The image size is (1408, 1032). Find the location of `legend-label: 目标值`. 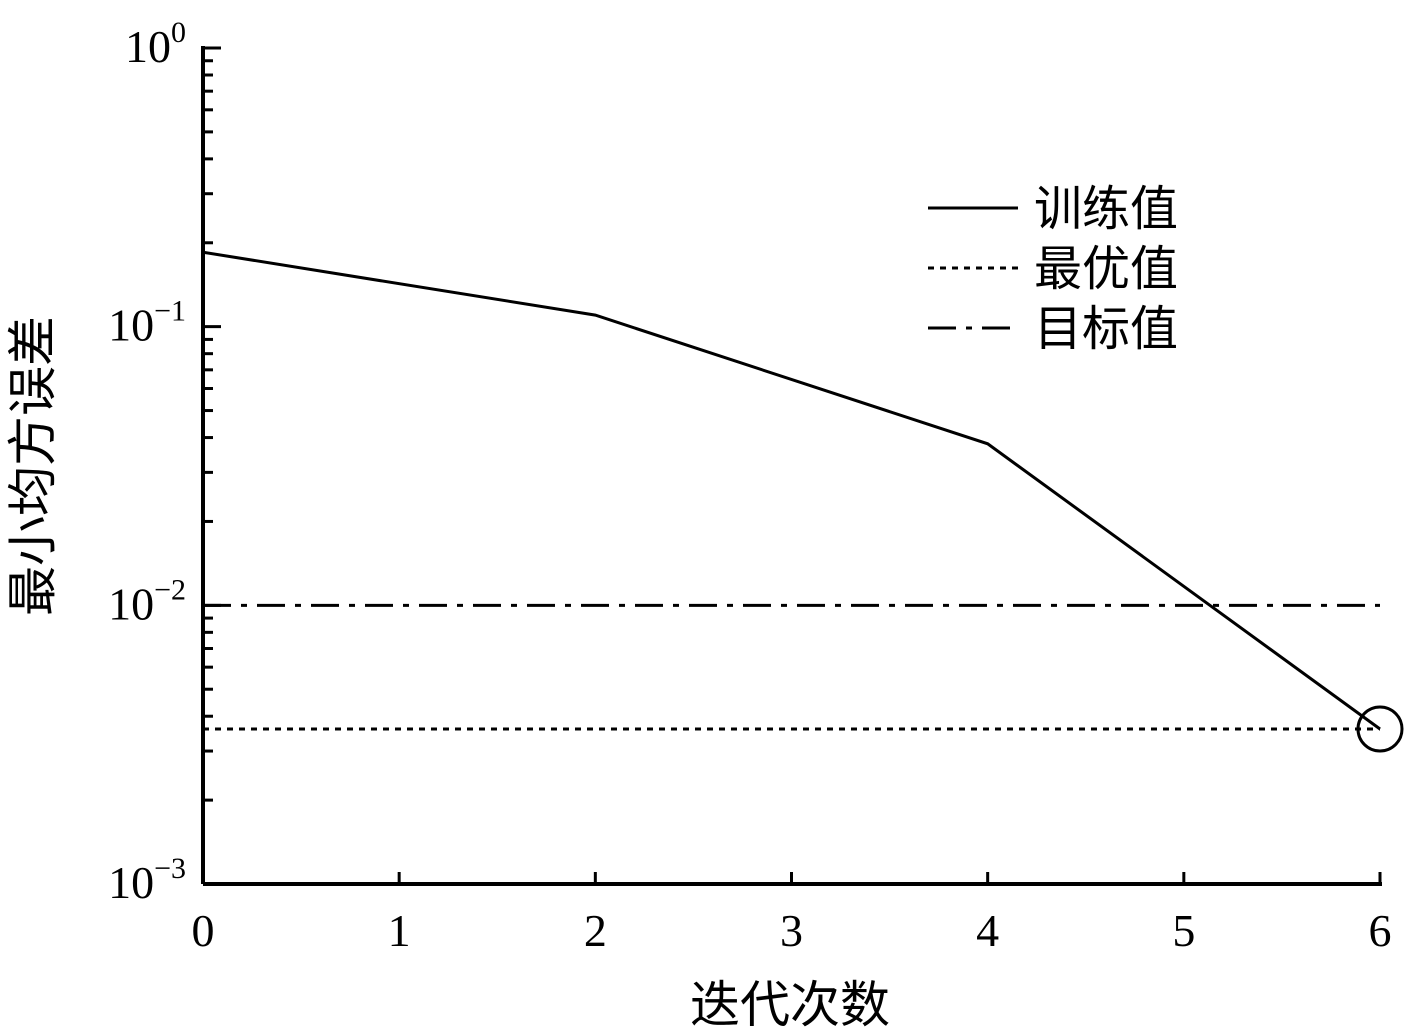

legend-label: 目标值 is located at coordinates (1106, 329).